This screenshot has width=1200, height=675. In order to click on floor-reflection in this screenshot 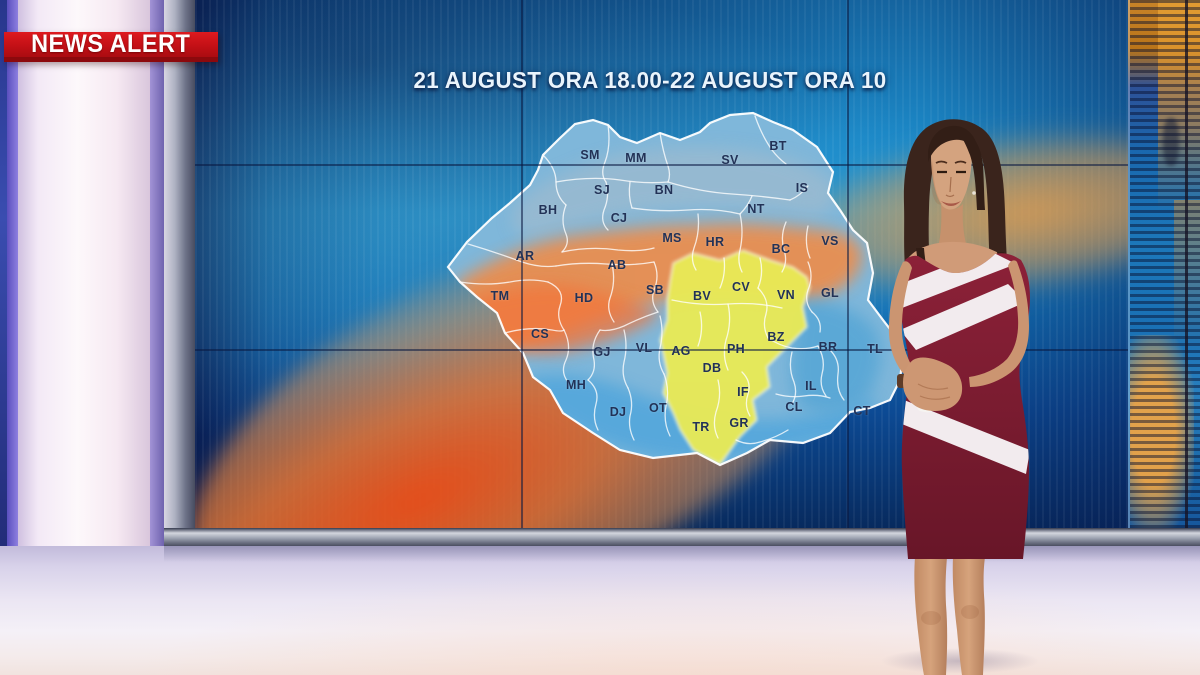, I will do `click(682, 554)`.